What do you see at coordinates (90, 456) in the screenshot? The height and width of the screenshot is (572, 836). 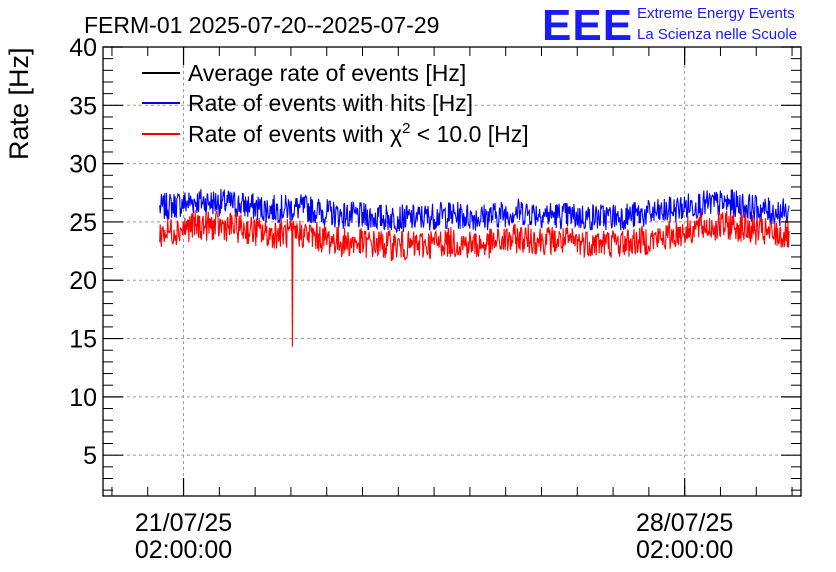 I see `y-tick-label: 5` at bounding box center [90, 456].